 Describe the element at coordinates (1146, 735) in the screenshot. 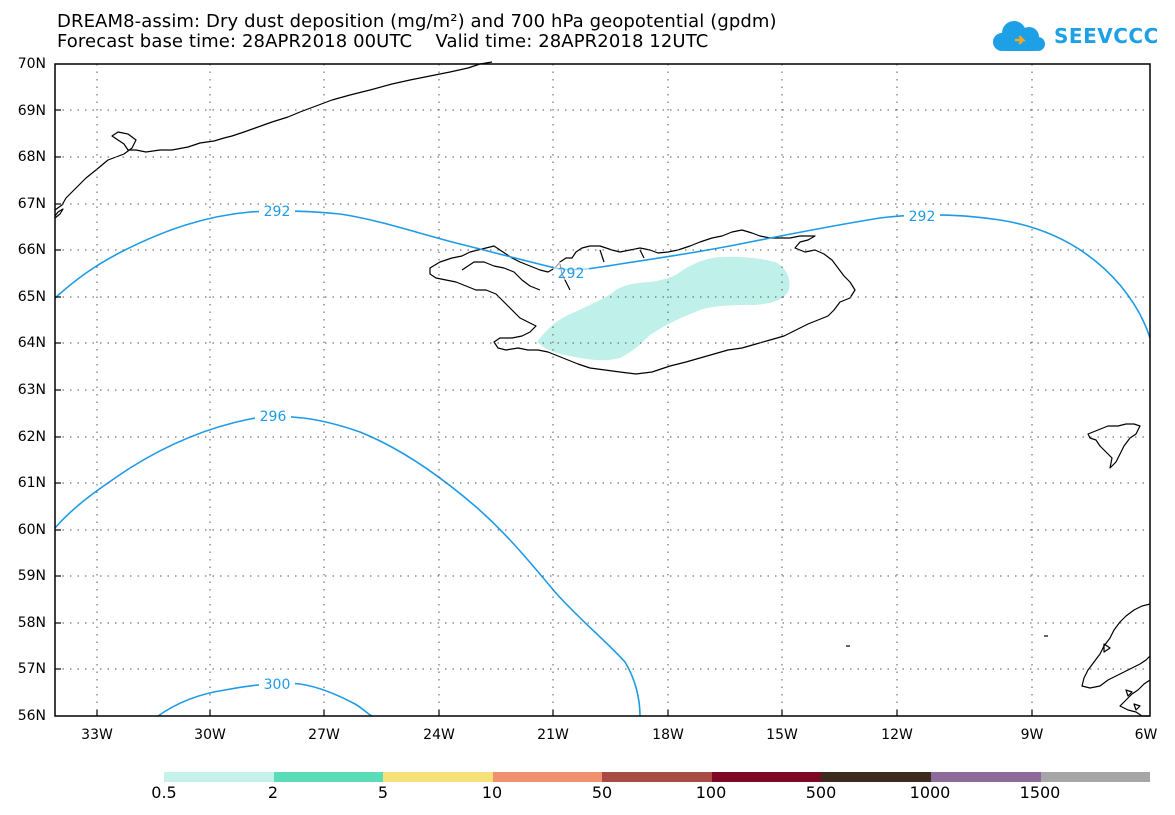

I see `lon-label: 6W` at that location.